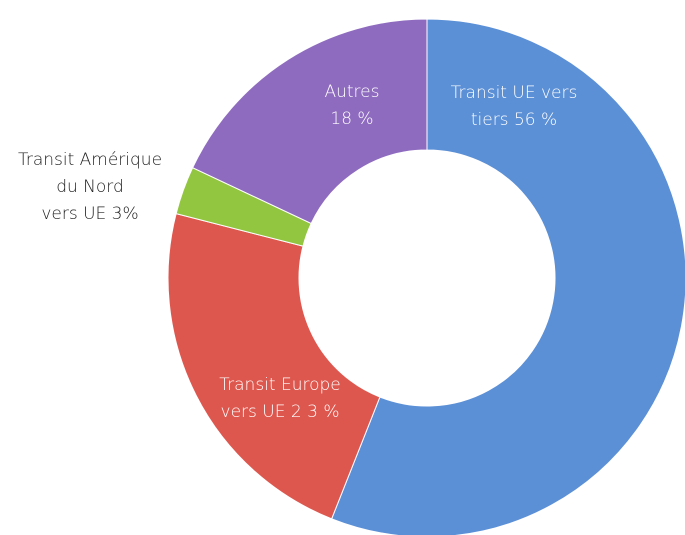  Describe the element at coordinates (514, 93) in the screenshot. I see `segment-label: Transit UE vers` at that location.